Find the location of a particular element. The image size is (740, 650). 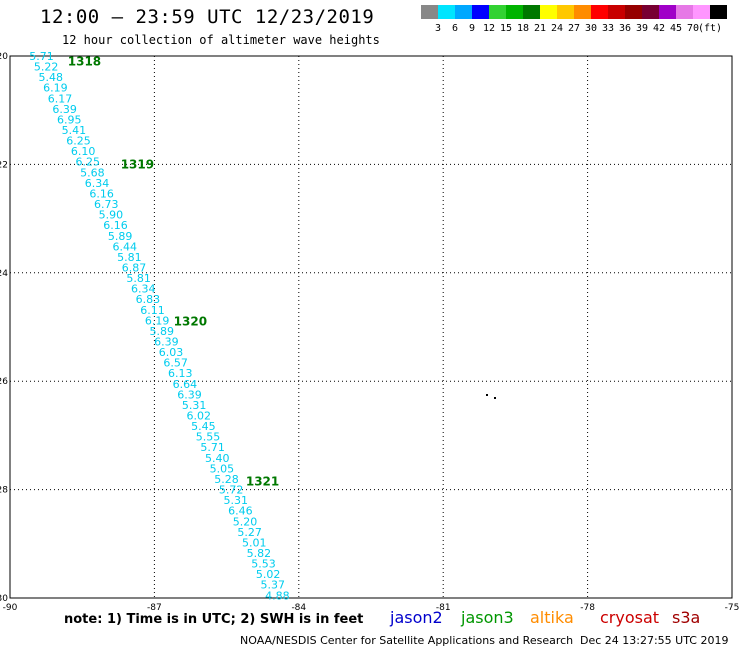

pass-number-label: 1320 is located at coordinates (190, 322).